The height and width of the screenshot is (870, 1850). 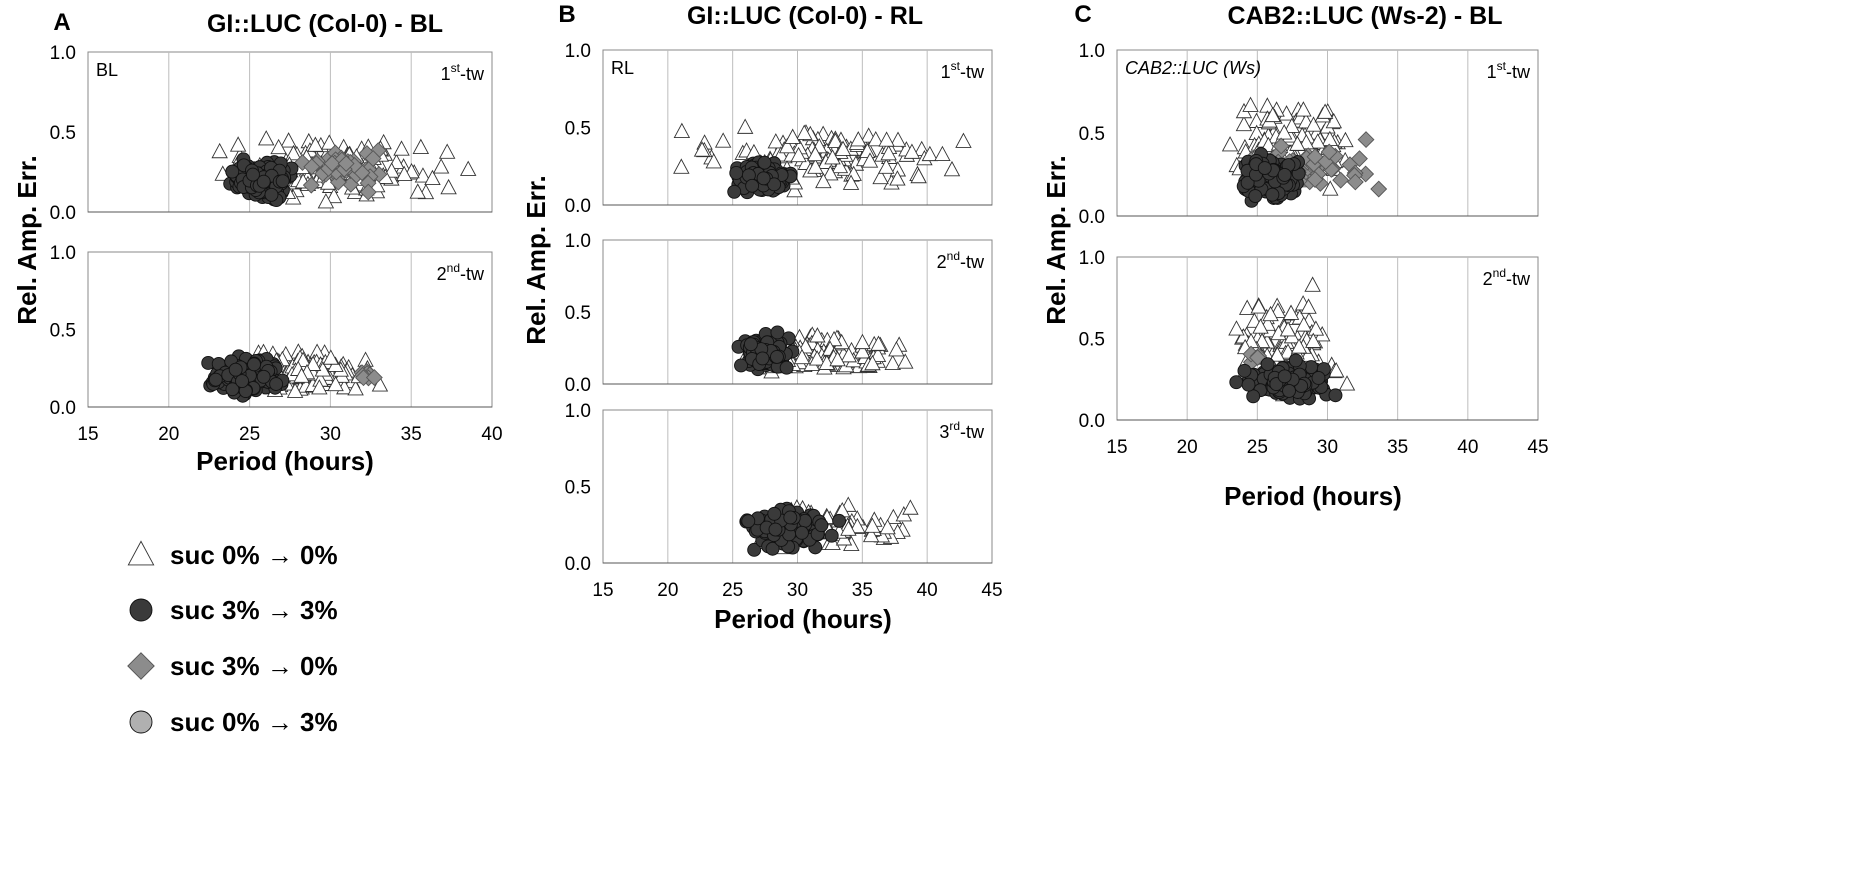 What do you see at coordinates (622, 68) in the screenshot?
I see `subplot-left-label: RL` at bounding box center [622, 68].